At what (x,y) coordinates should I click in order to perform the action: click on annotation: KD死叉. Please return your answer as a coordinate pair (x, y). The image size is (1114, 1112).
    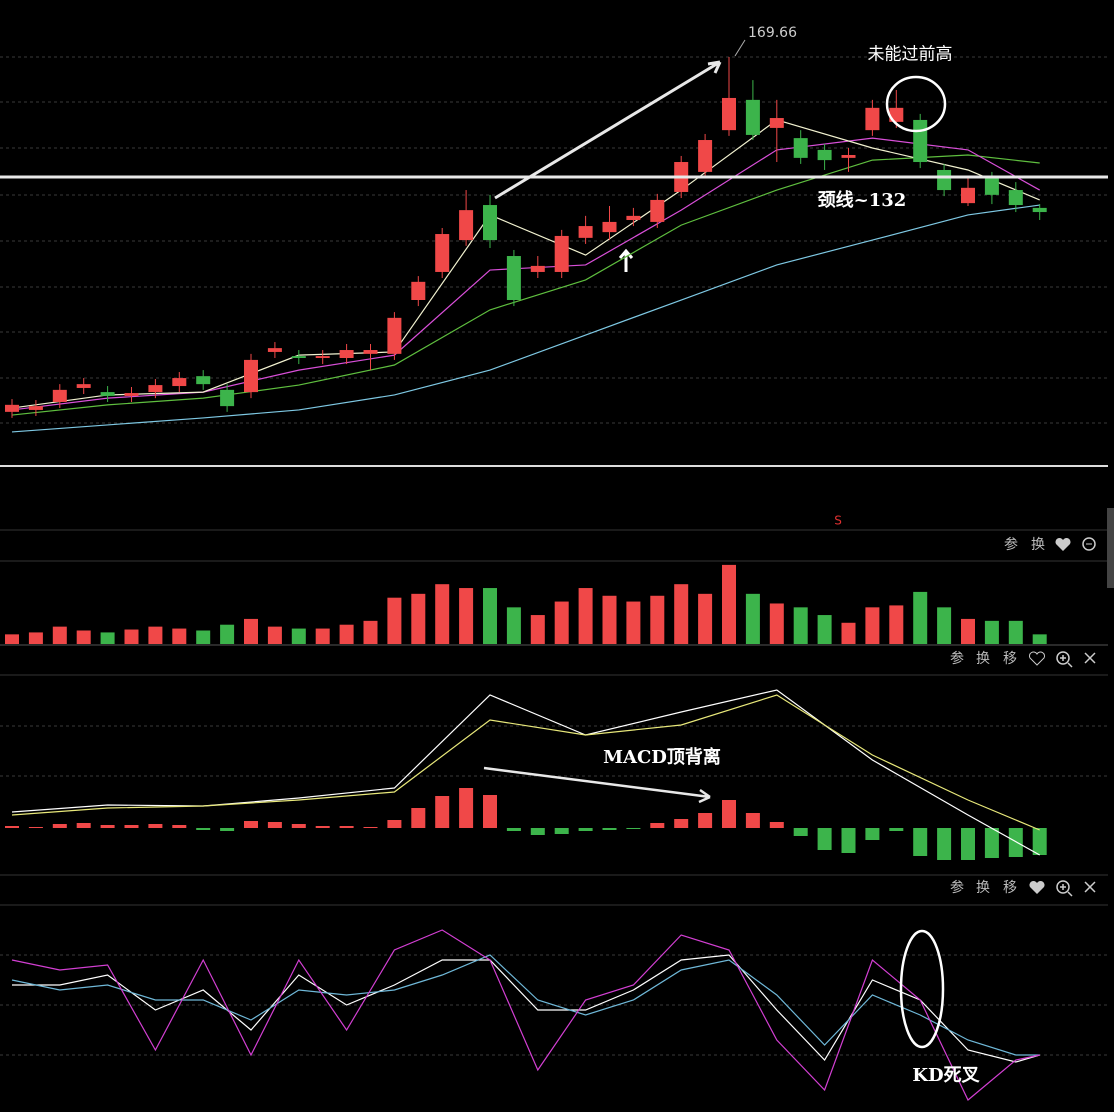
    Looking at the image, I should click on (946, 1075).